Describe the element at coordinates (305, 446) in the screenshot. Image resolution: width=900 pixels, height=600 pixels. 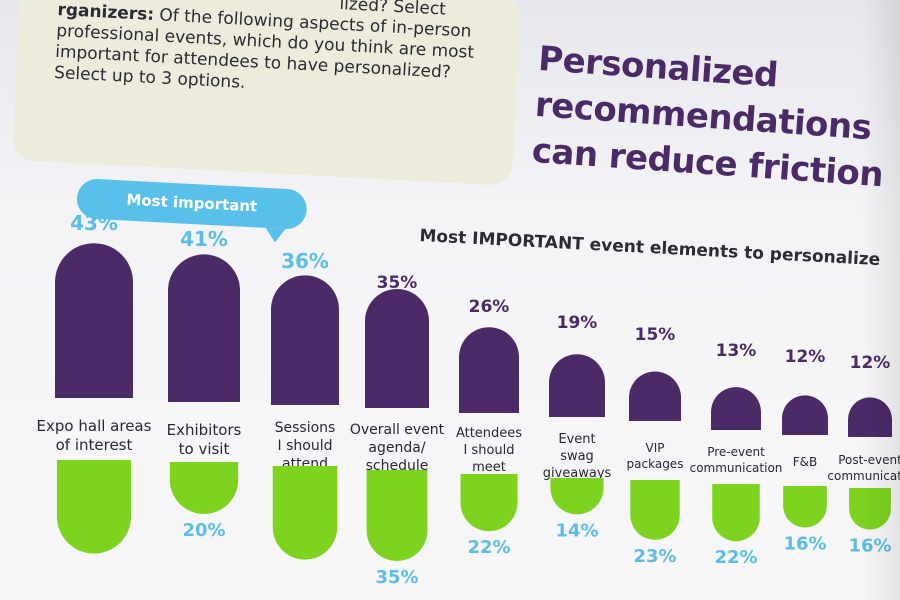
I see `category-label-3-line-2: I should` at that location.